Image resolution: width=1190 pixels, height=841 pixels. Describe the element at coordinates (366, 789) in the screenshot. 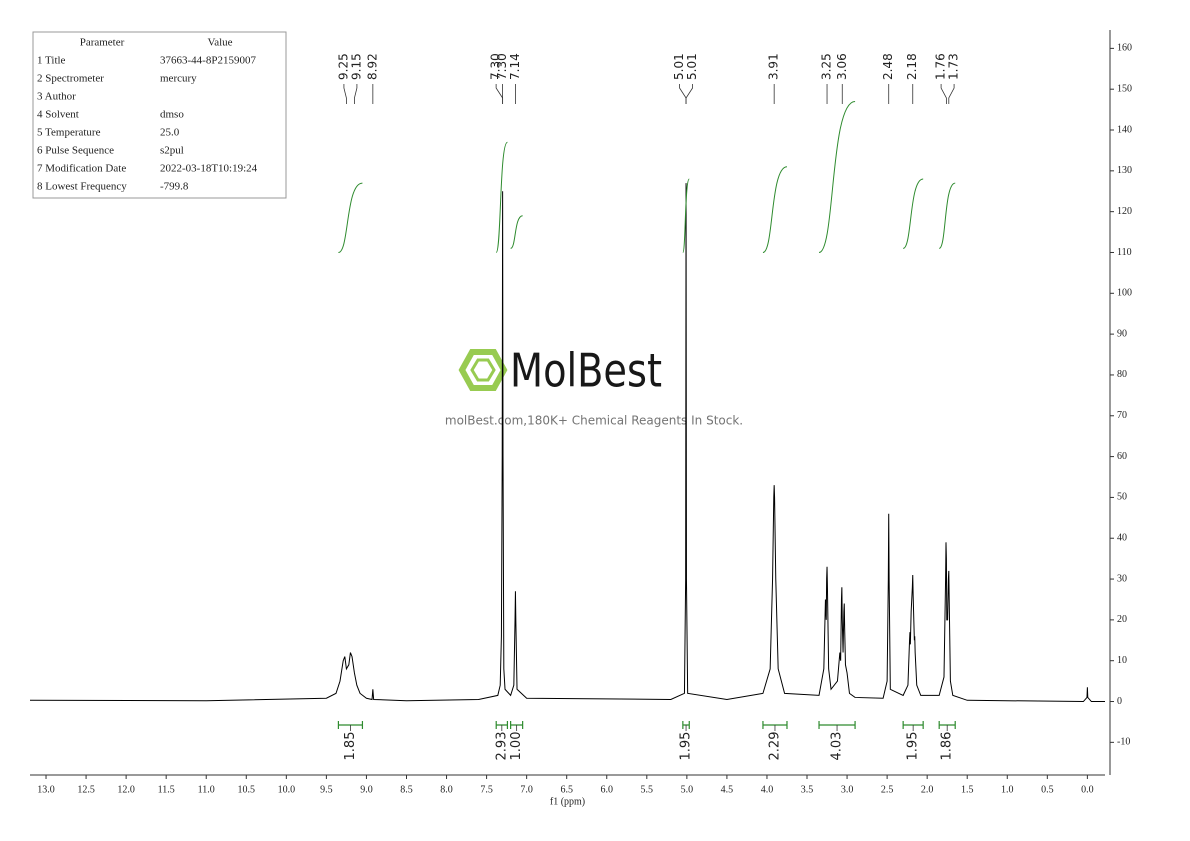

I see `x-tick-label: 9.0` at that location.